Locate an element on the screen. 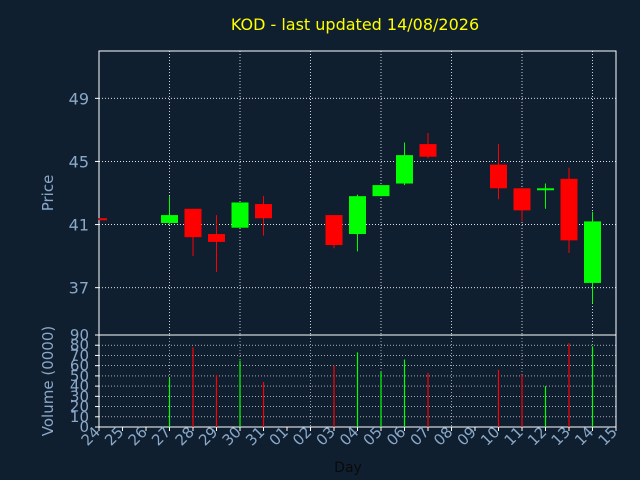  volume-tick-label: 0 is located at coordinates (84, 427).